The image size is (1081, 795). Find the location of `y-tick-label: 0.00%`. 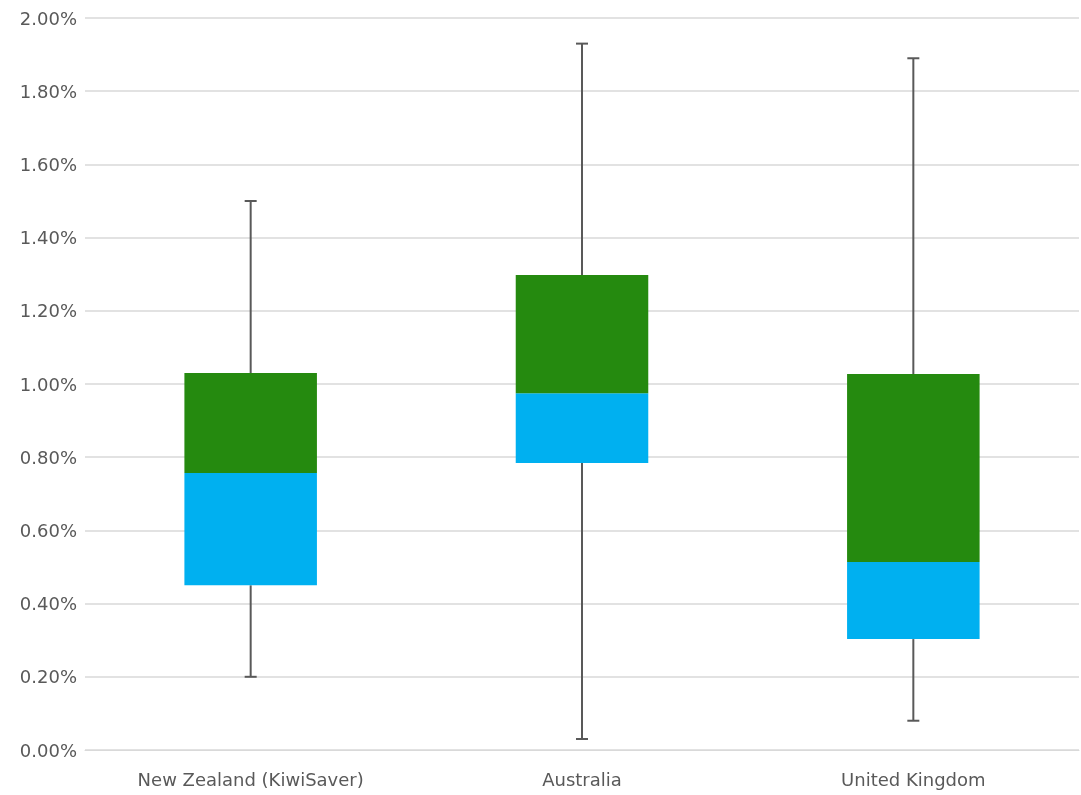

y-tick-label: 0.00% is located at coordinates (48, 750).